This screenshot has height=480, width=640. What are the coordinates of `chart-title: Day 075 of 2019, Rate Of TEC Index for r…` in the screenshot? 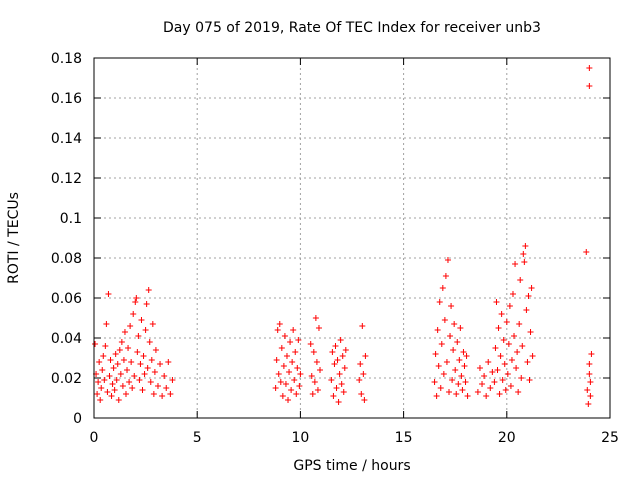 It's located at (352, 28).